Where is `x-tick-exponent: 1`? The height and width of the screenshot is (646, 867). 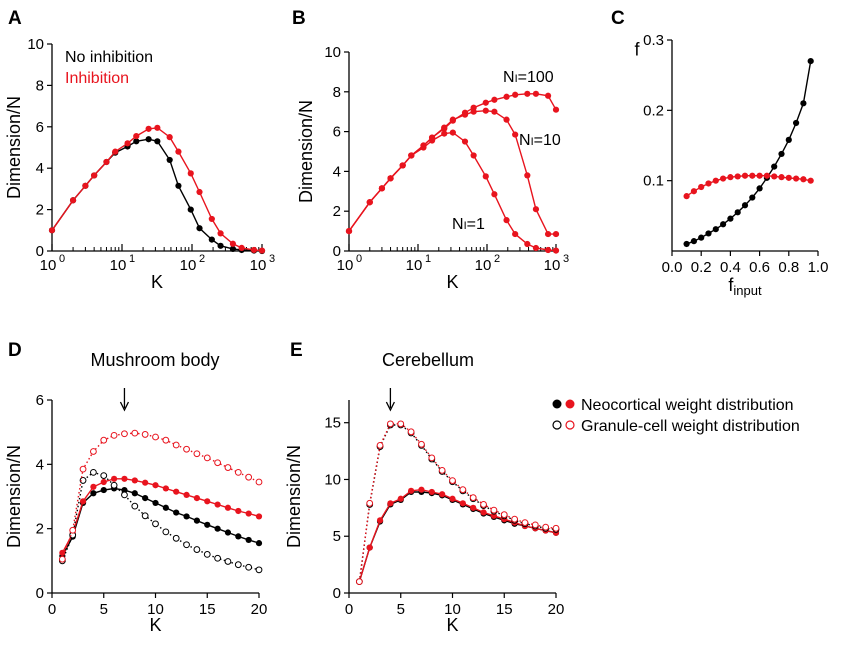
x-tick-exponent: 1 is located at coordinates (428, 259).